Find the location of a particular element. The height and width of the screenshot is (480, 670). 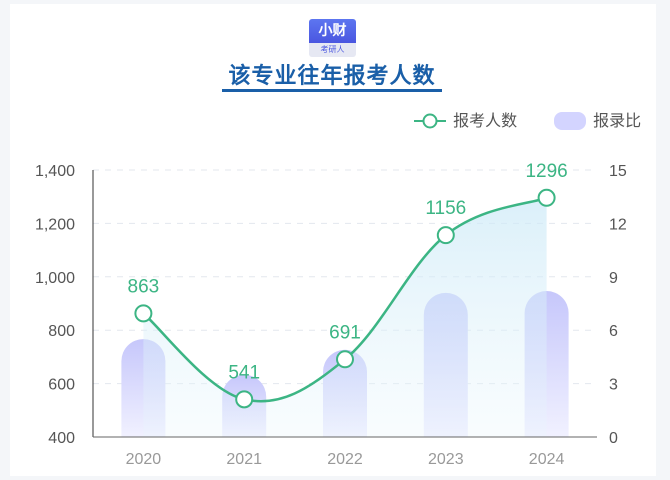

x-tick-label: 2024 is located at coordinates (547, 459).